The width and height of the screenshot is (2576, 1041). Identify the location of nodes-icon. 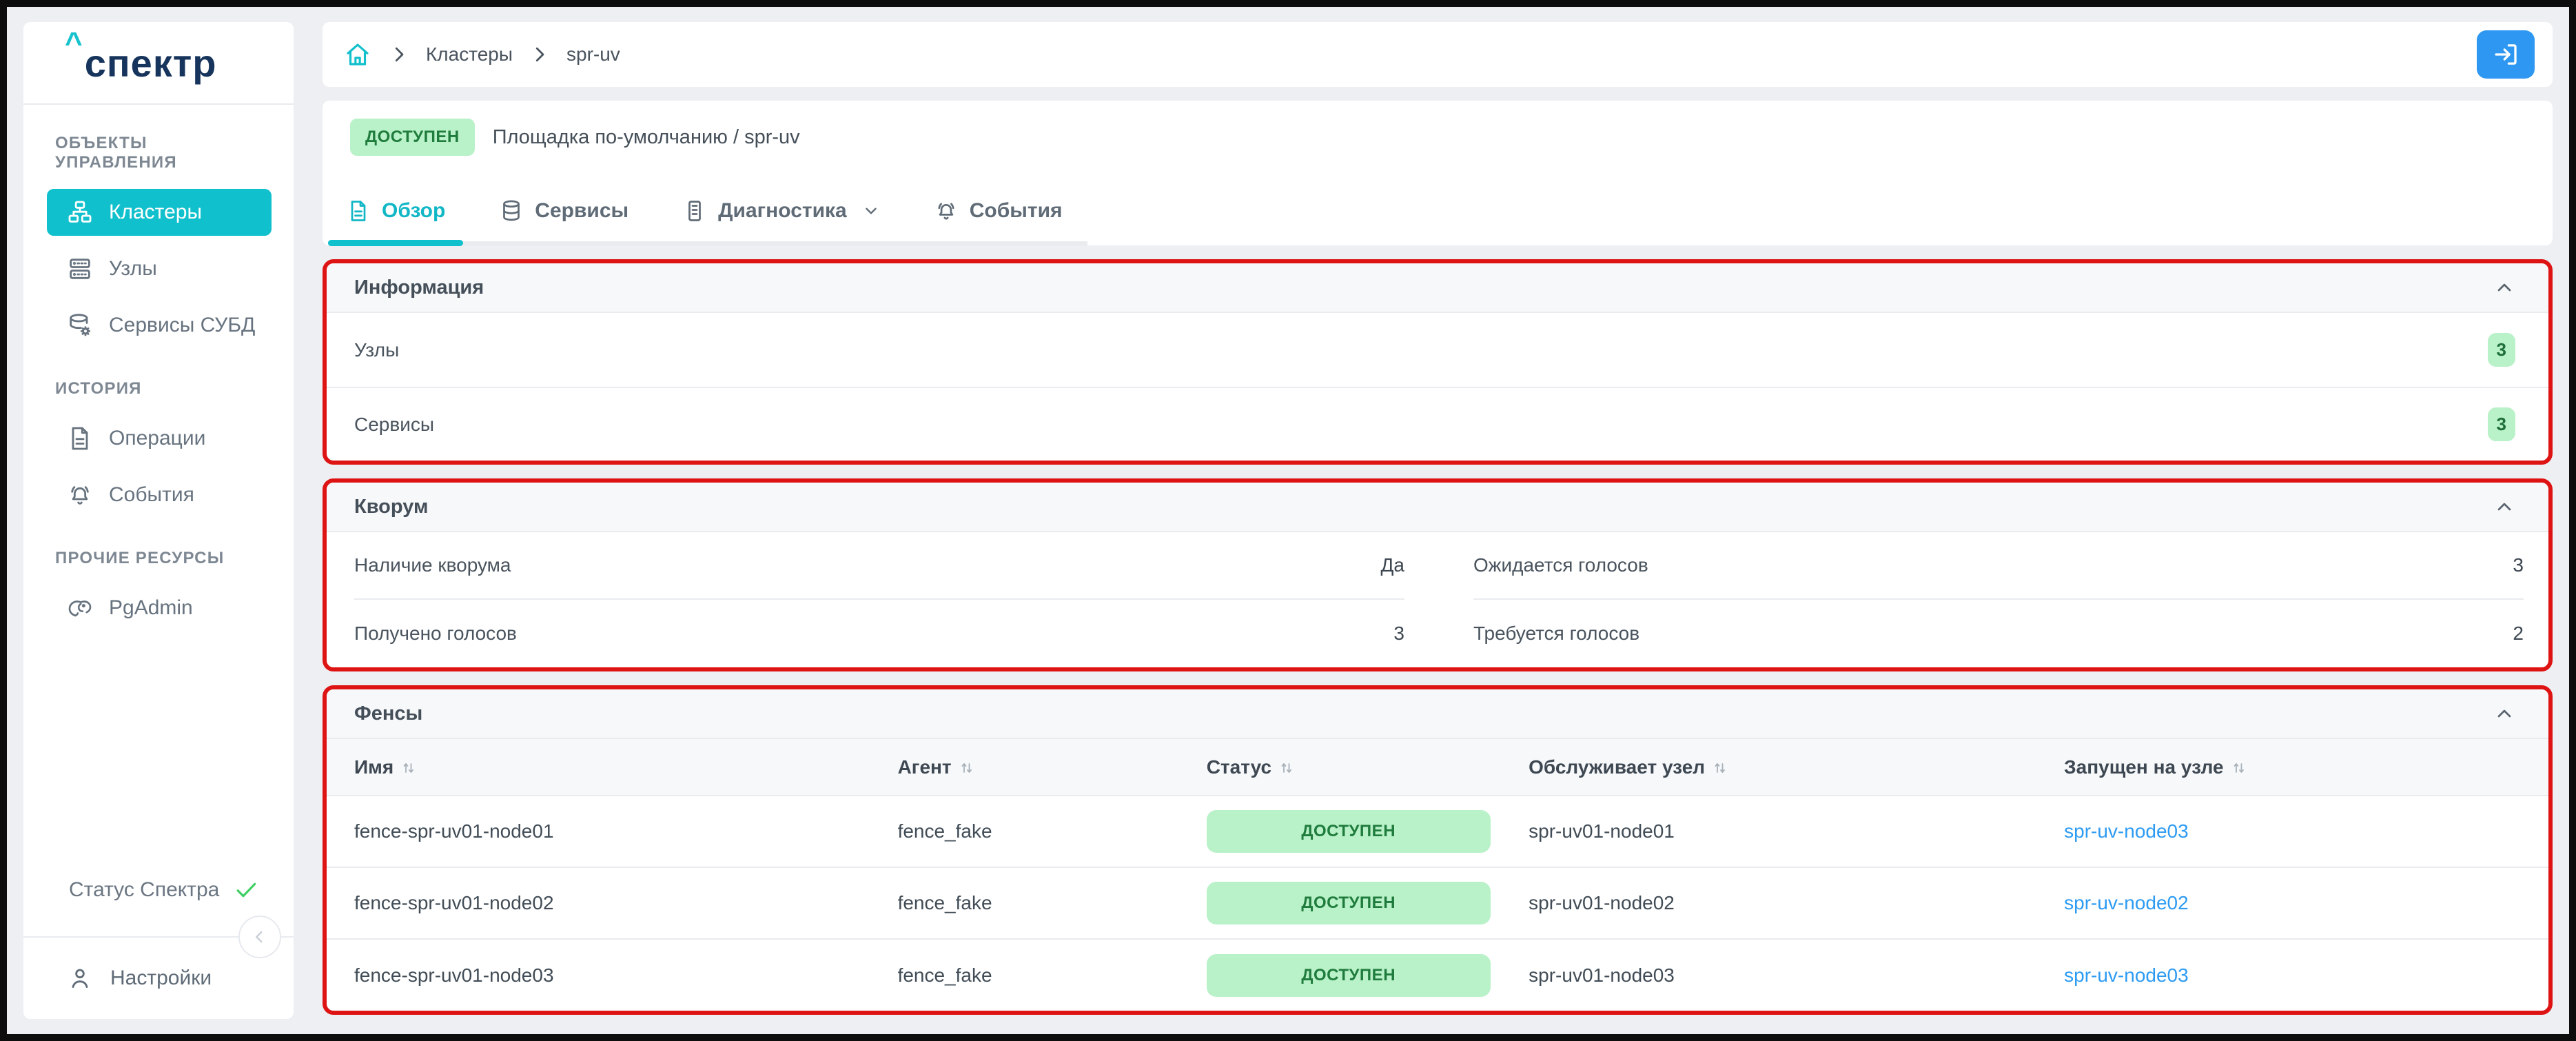
(80, 269).